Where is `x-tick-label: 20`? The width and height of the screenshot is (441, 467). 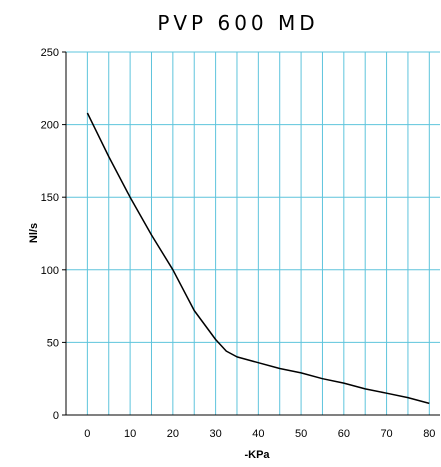
x-tick-label: 20 is located at coordinates (173, 434).